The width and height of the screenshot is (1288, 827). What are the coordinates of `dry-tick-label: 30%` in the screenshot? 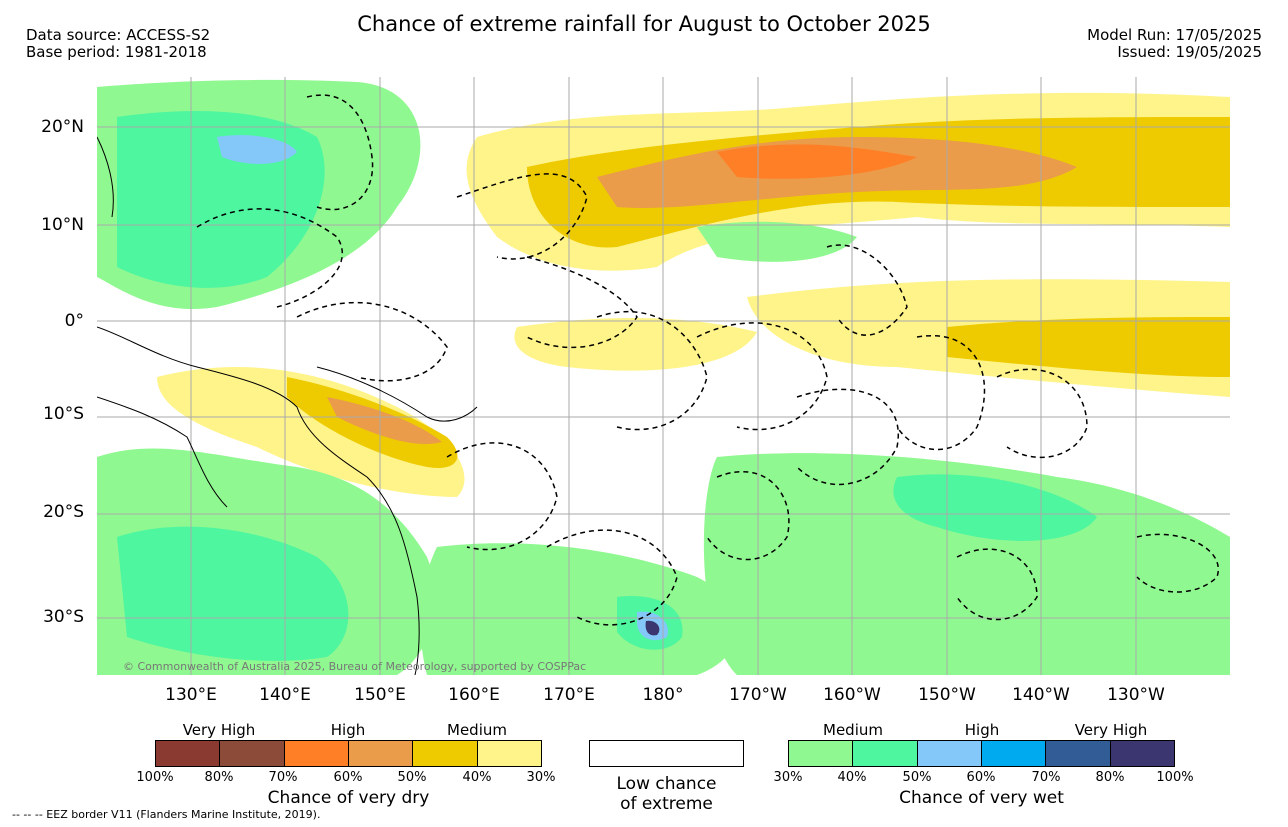 It's located at (541, 777).